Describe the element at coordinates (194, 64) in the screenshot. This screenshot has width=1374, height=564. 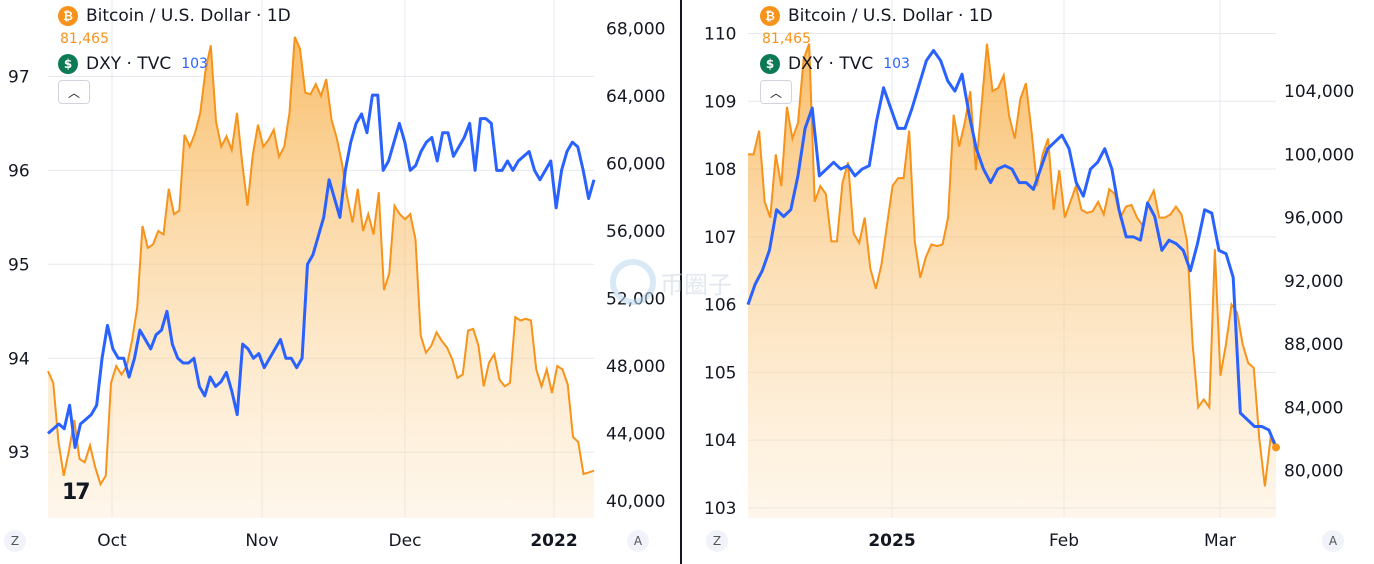
I see `dxy-current-value: 103` at that location.